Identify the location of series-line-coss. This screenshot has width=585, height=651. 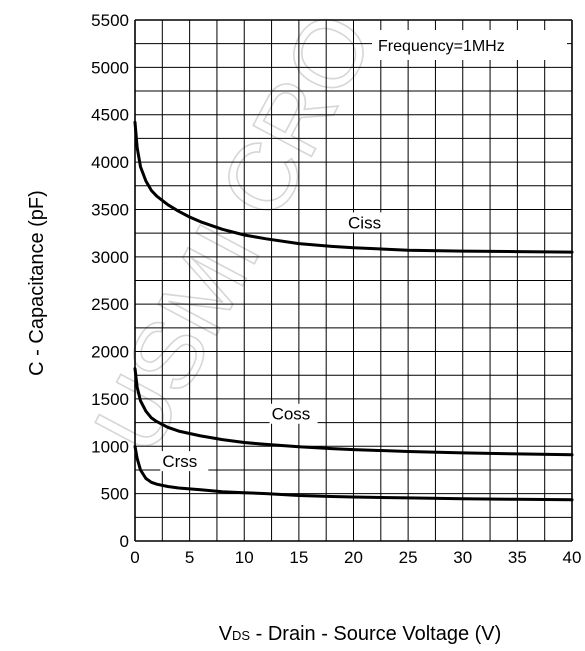
(353, 412).